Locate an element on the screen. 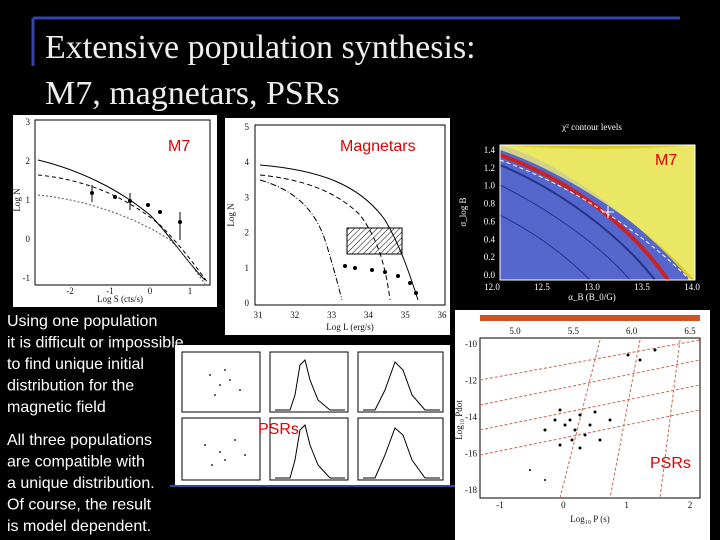 This screenshot has width=720, height=540. top-tick-label: 6.0 is located at coordinates (632, 331).